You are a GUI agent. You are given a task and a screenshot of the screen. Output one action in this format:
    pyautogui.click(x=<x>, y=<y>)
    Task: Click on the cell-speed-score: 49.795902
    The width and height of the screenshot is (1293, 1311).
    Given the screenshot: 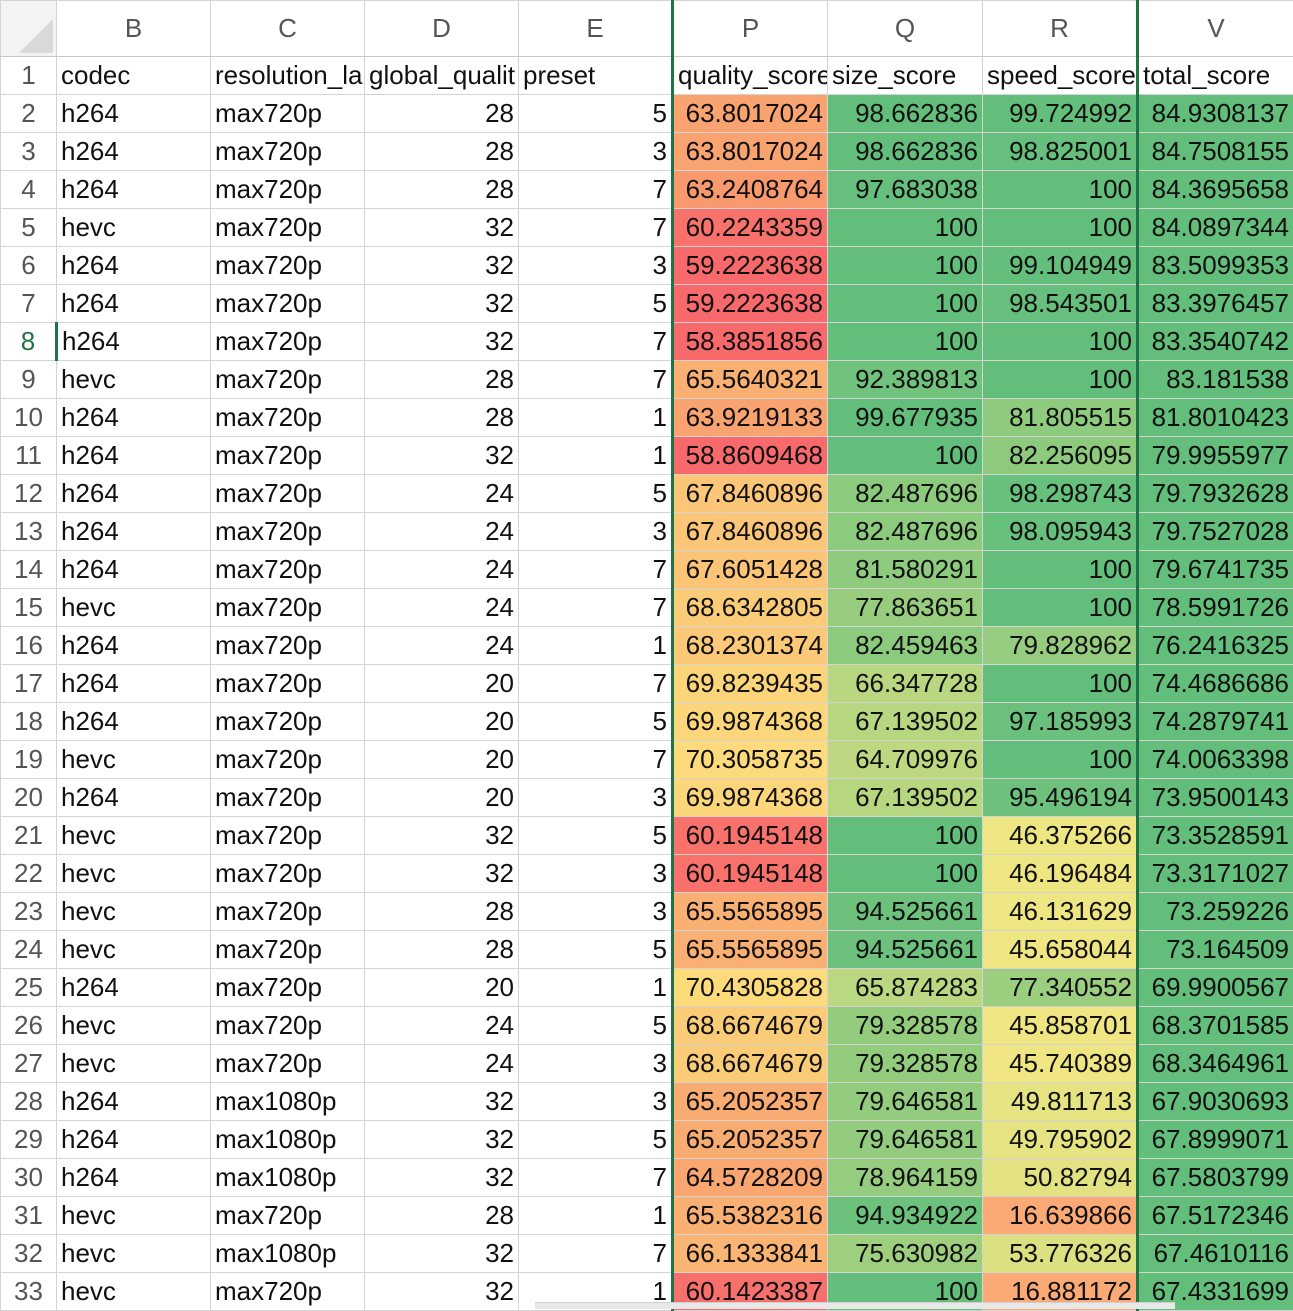 What is the action you would take?
    pyautogui.click(x=1060, y=1140)
    